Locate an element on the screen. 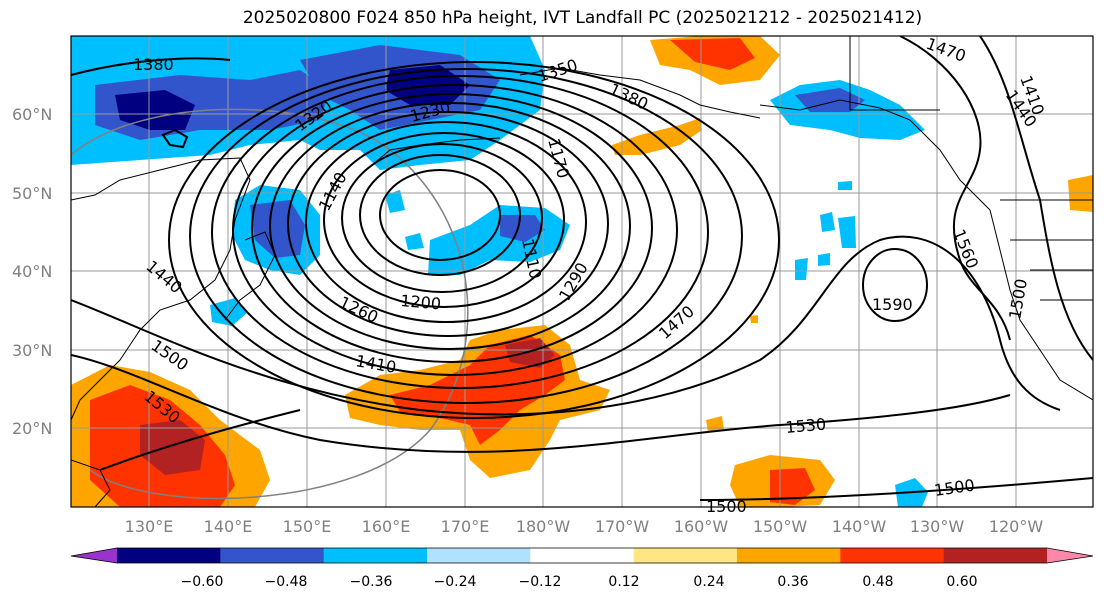  colorbar-low-extend is located at coordinates (94, 555).